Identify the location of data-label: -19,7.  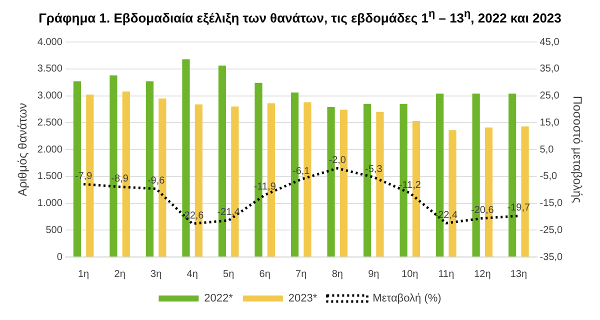
(519, 208).